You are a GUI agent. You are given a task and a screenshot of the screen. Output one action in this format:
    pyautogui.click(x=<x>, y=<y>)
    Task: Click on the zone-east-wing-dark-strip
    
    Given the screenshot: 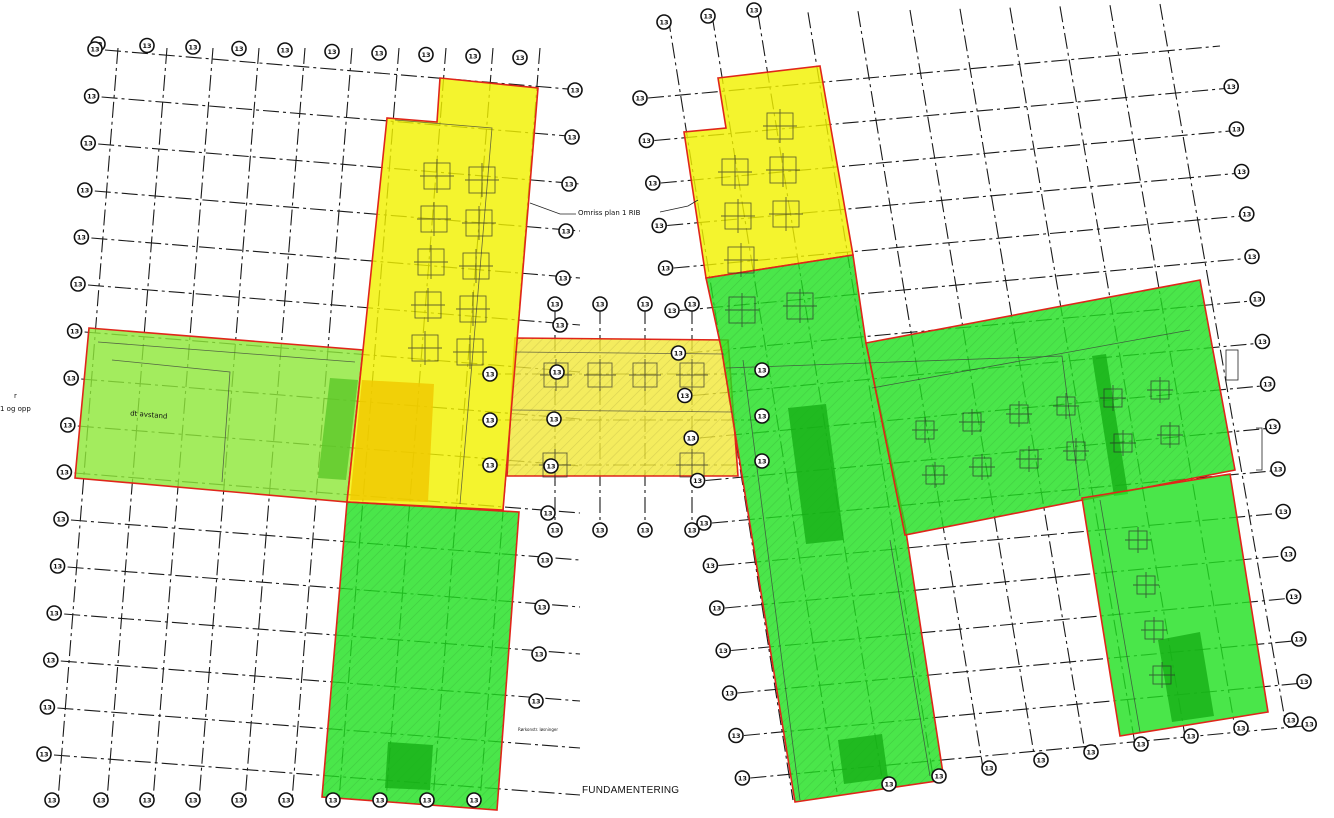 What is the action you would take?
    pyautogui.click(x=1110, y=425)
    